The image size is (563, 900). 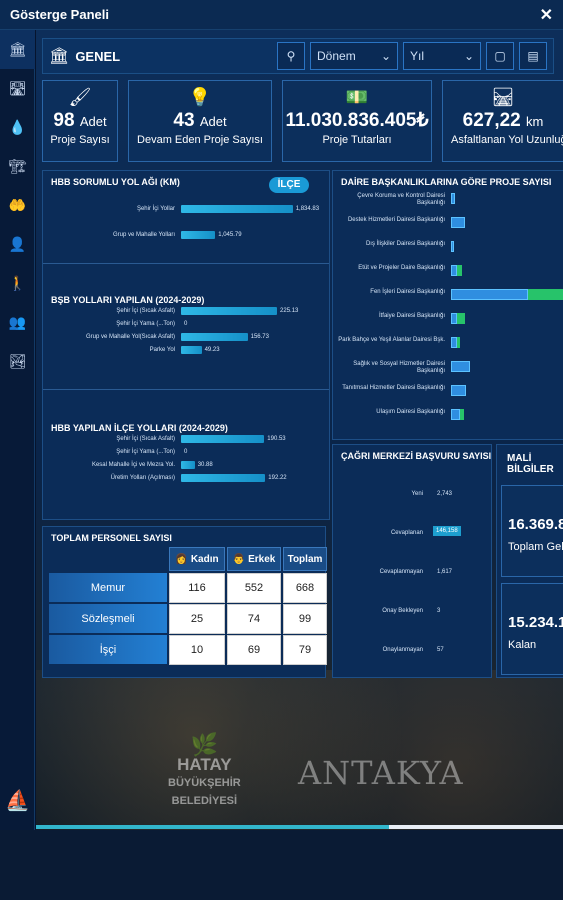 I want to click on user-icon: 👤, so click(x=17, y=244).